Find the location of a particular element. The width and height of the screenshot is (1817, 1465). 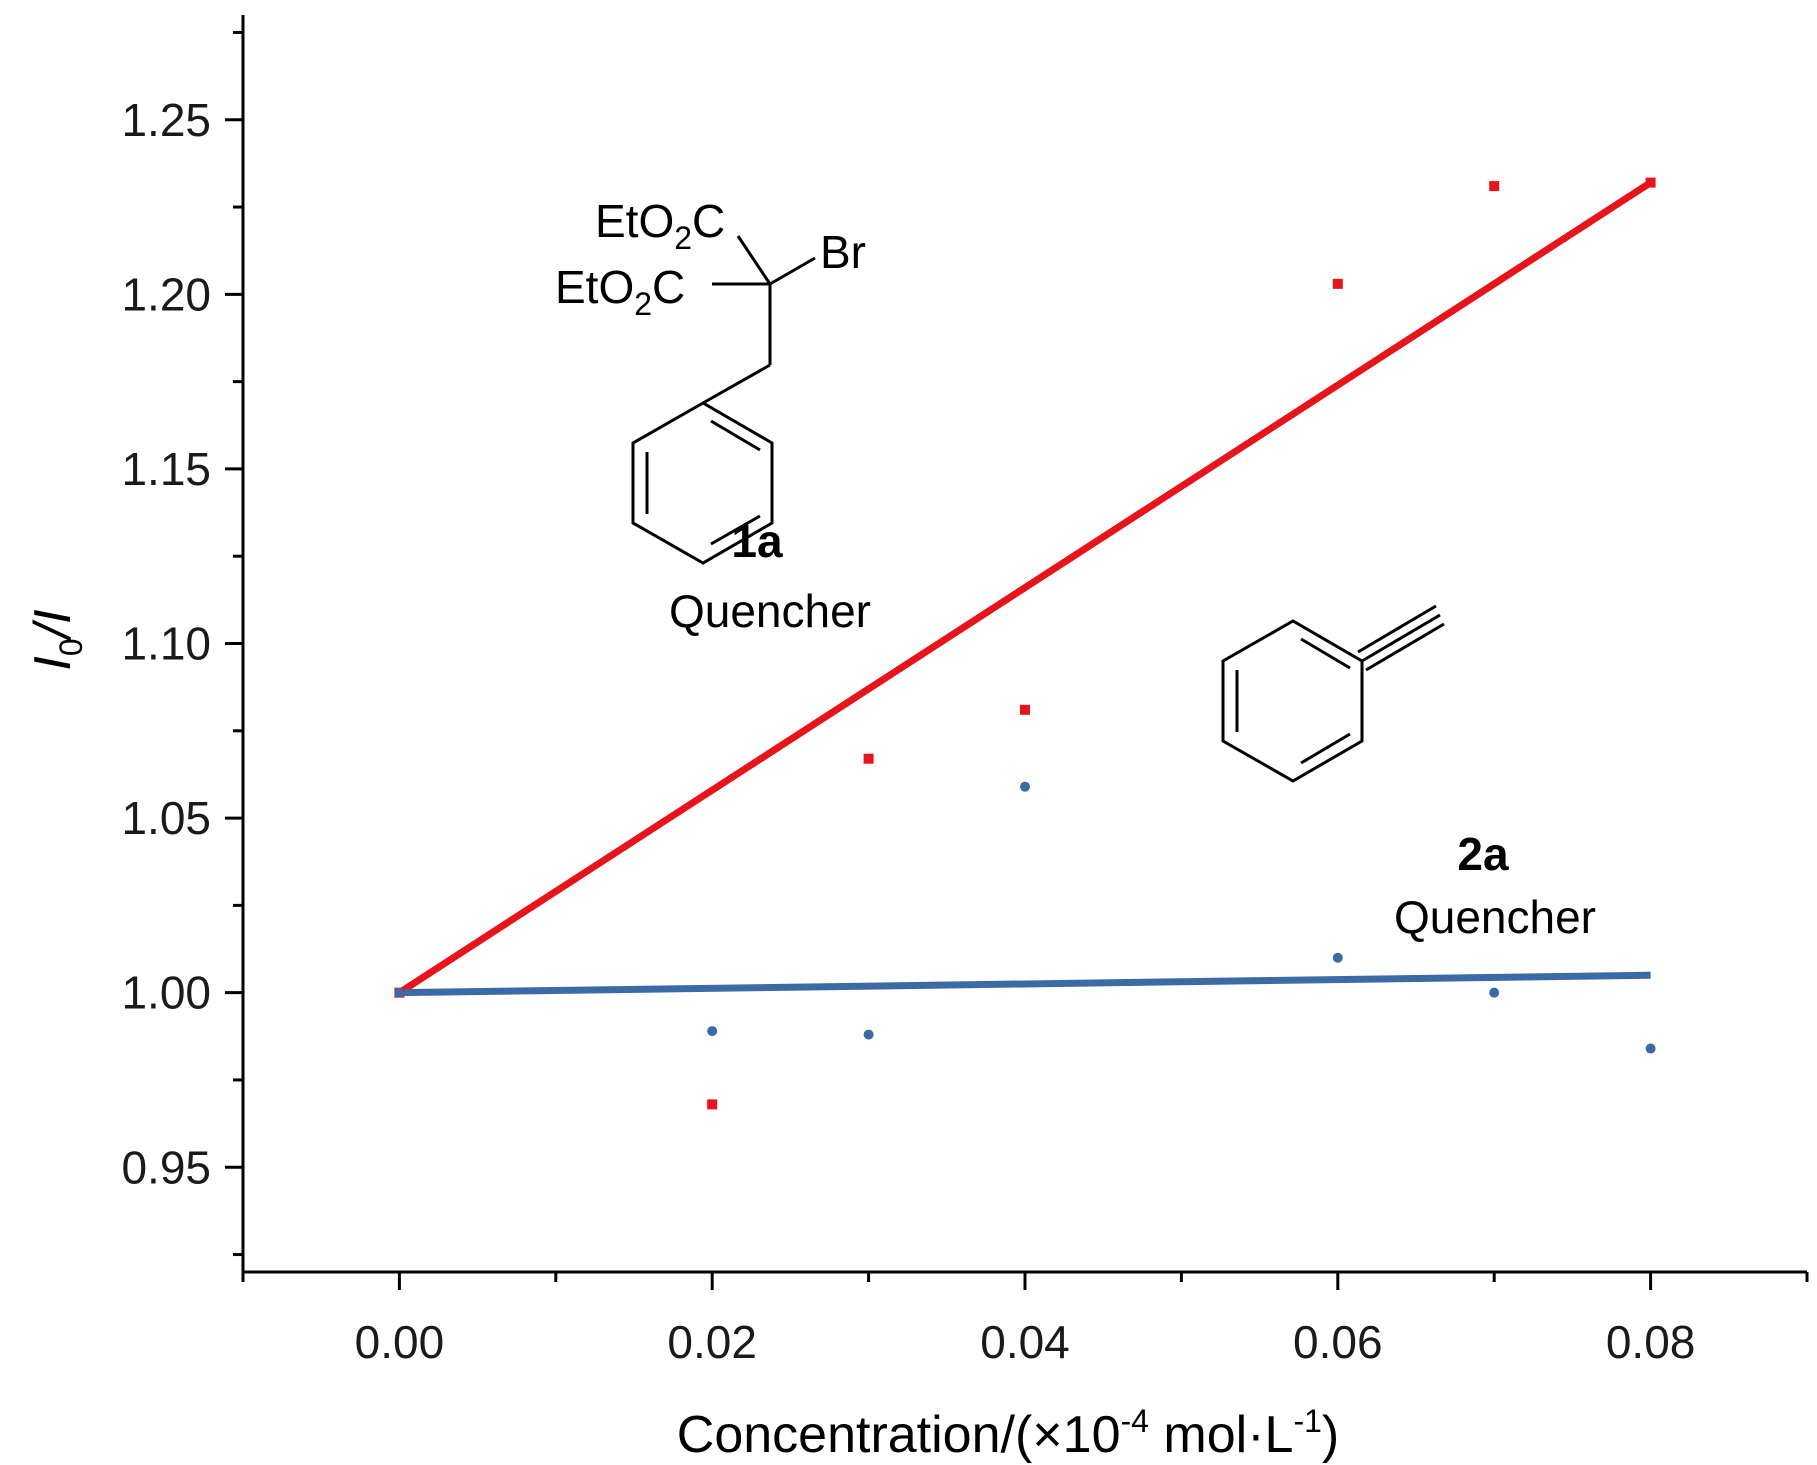

y-tick-label: 1.05 is located at coordinates (166, 818).